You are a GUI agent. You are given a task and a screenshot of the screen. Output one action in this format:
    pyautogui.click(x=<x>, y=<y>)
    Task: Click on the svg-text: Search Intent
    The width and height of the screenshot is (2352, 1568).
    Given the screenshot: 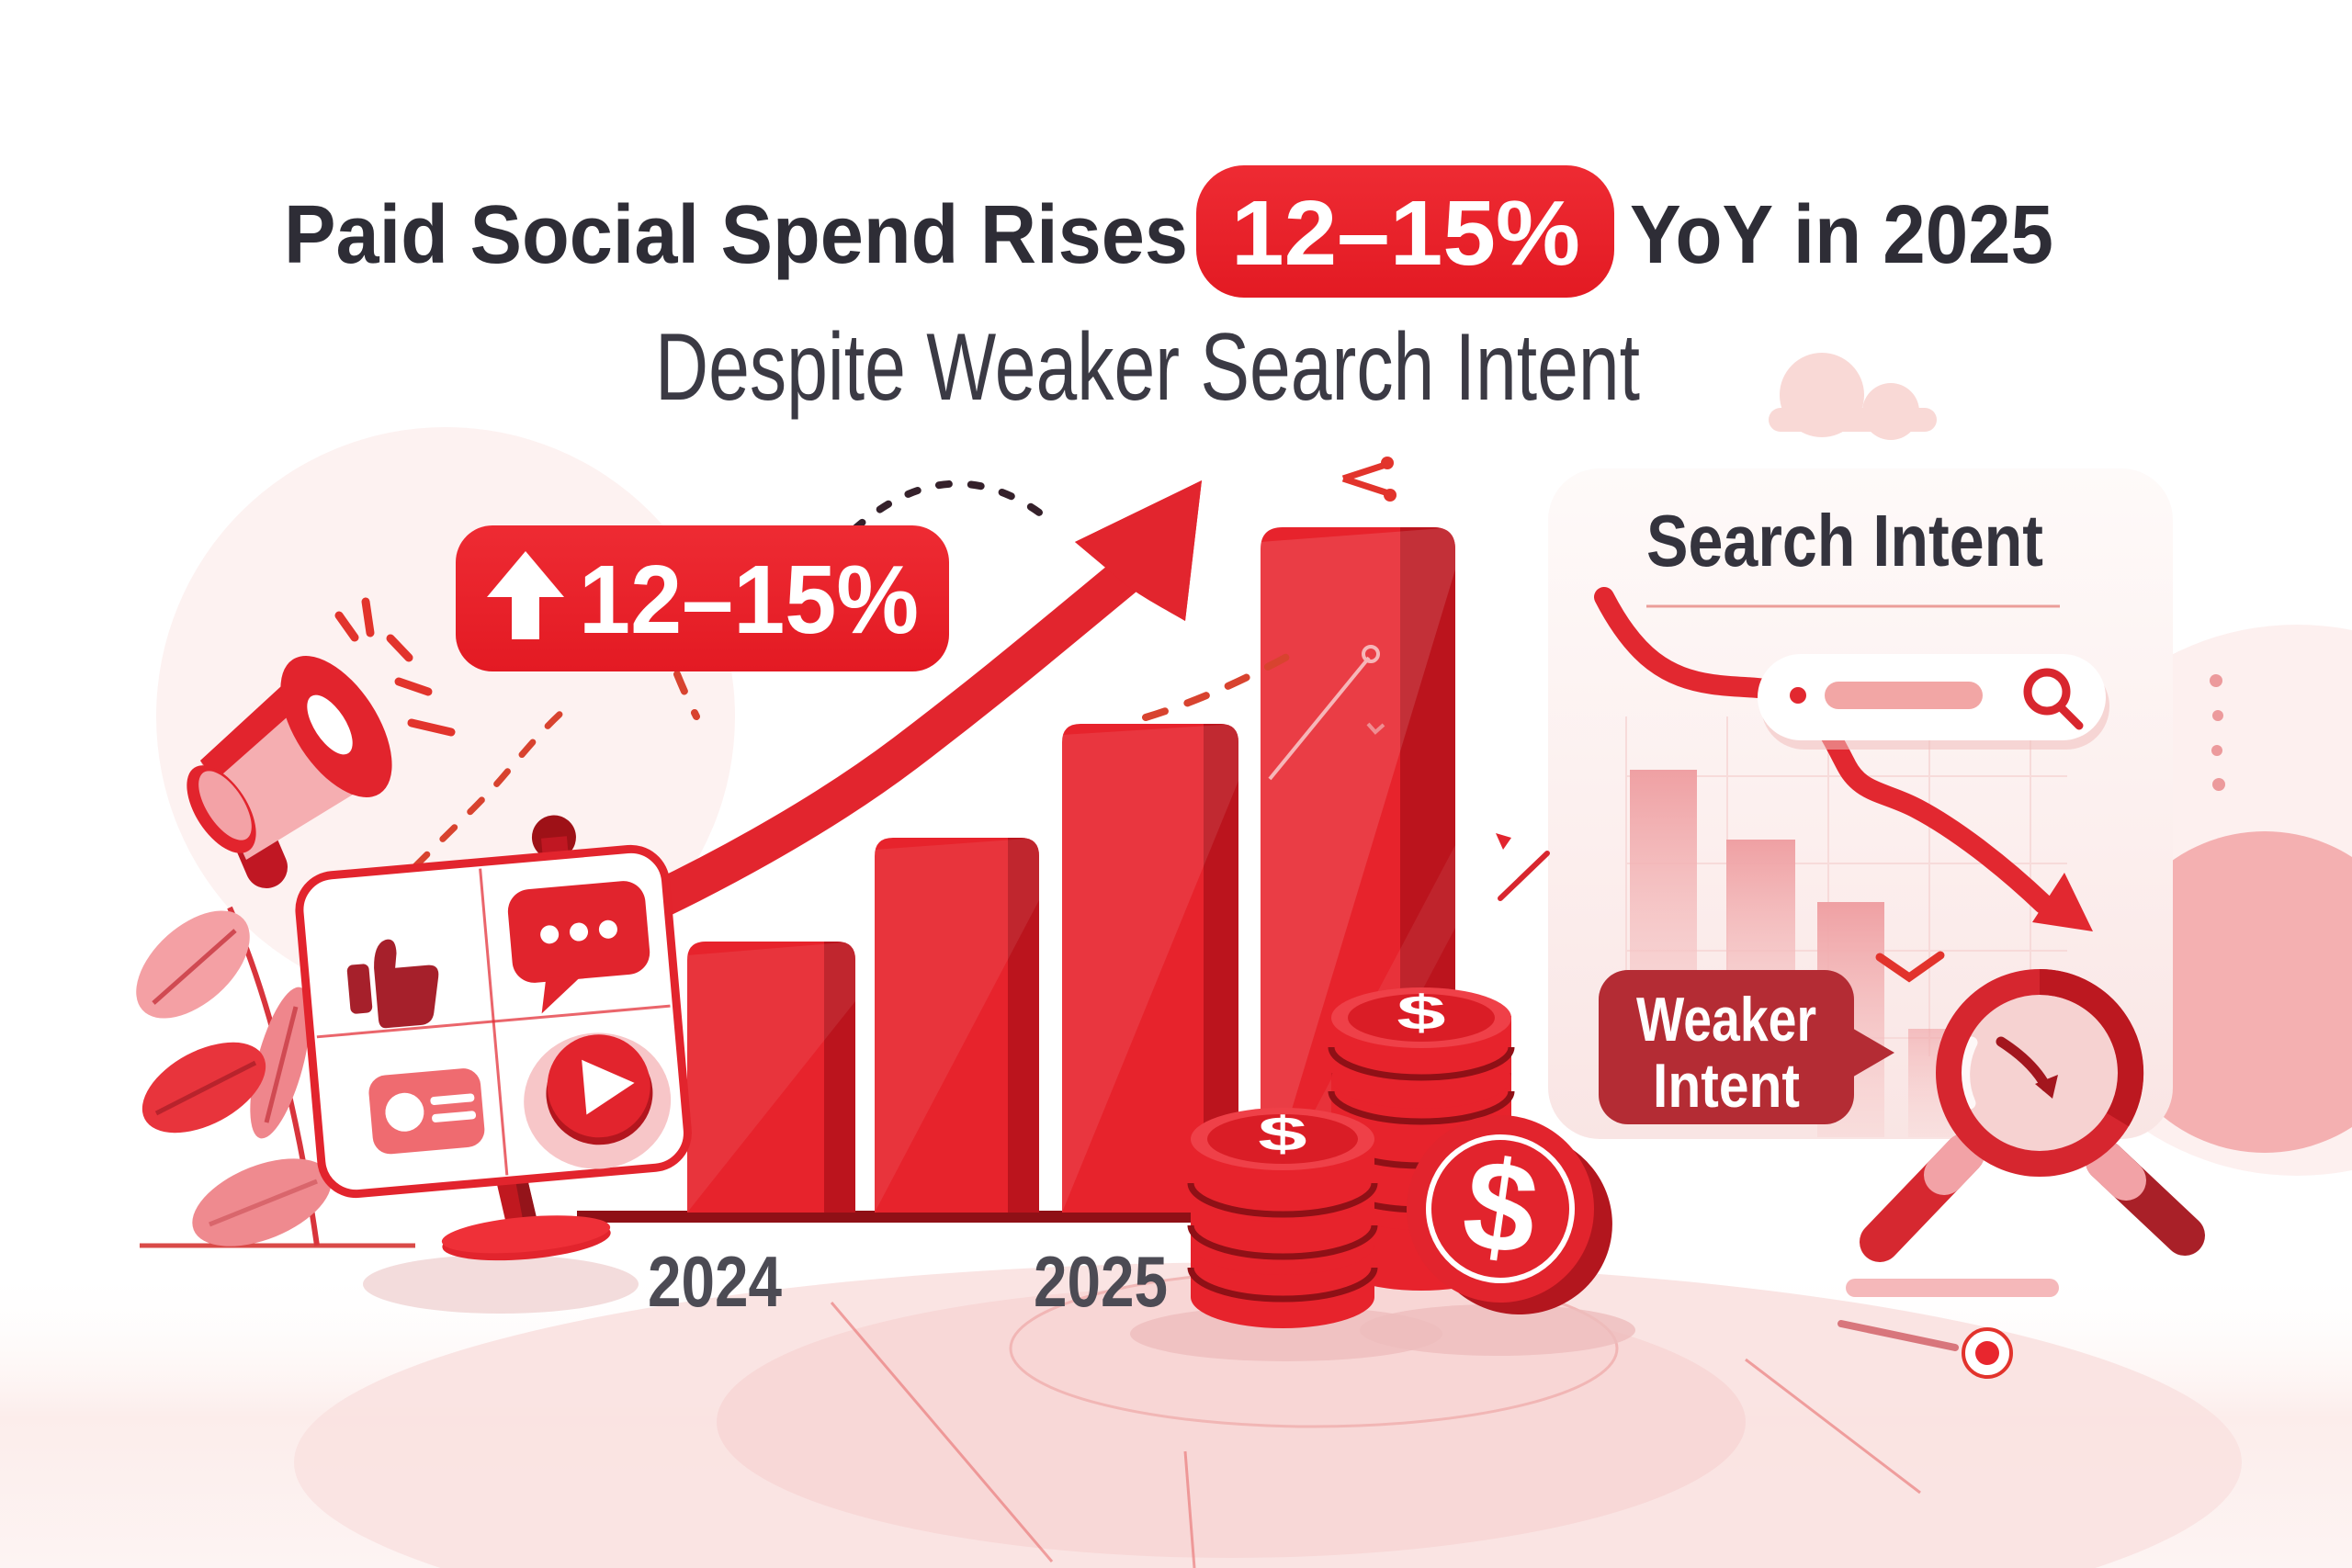 What is the action you would take?
    pyautogui.click(x=1844, y=540)
    